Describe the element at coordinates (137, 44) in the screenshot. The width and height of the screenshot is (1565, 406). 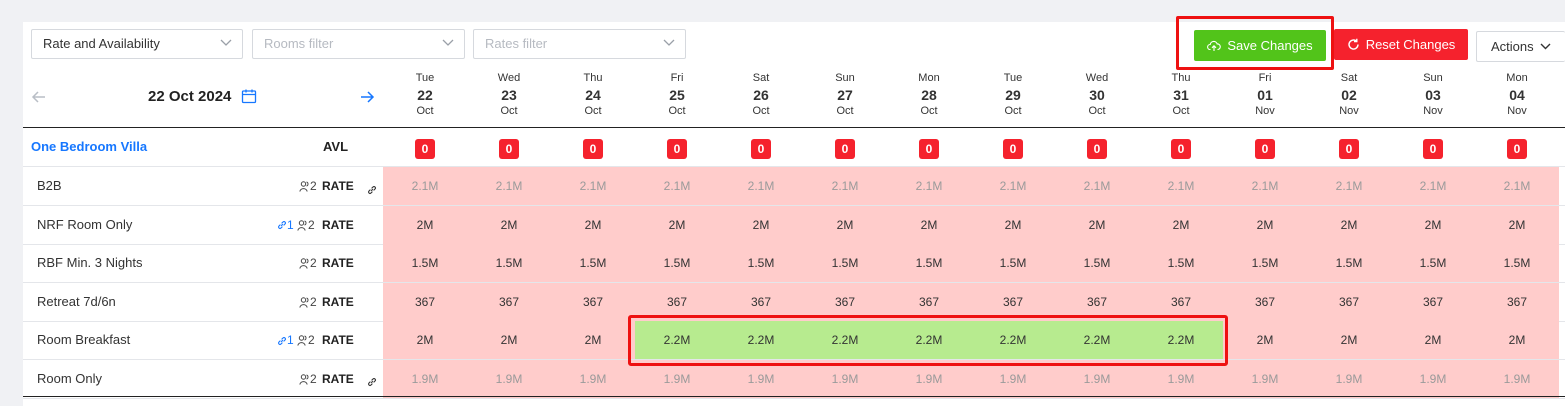
I see `view-select: Rate and Availability` at that location.